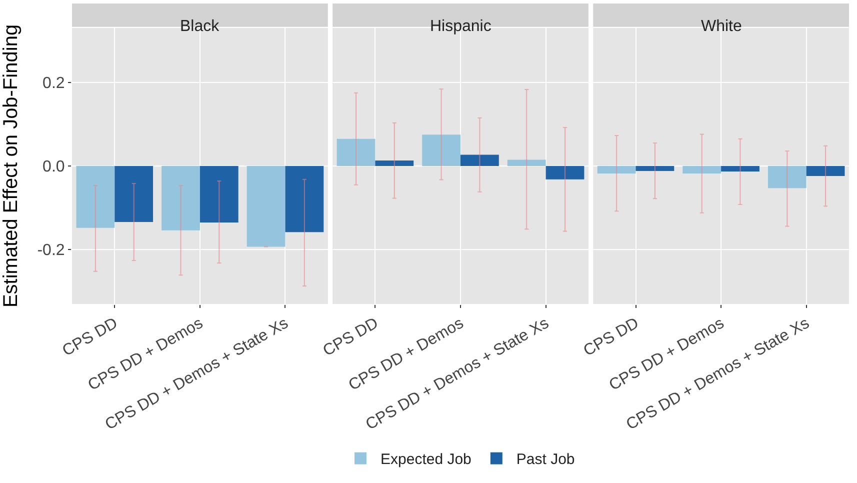 The height and width of the screenshot is (483, 857). What do you see at coordinates (53, 167) in the screenshot?
I see `y-tick-label: 0.0` at bounding box center [53, 167].